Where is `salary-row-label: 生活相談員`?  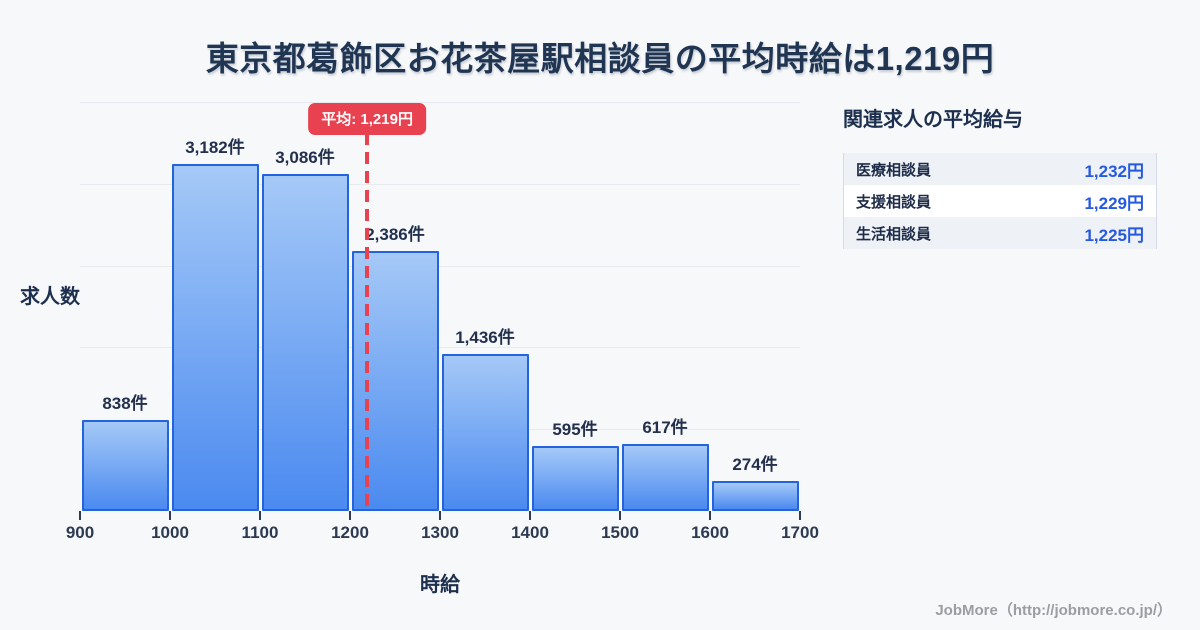 salary-row-label: 生活相談員 is located at coordinates (894, 234).